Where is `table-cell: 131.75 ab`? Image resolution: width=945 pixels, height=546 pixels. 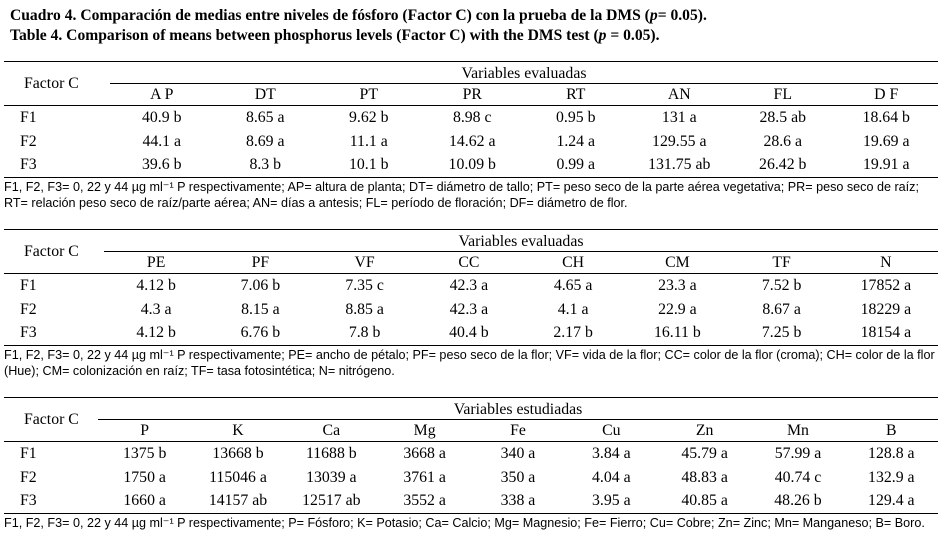 table-cell: 131.75 ab is located at coordinates (679, 165).